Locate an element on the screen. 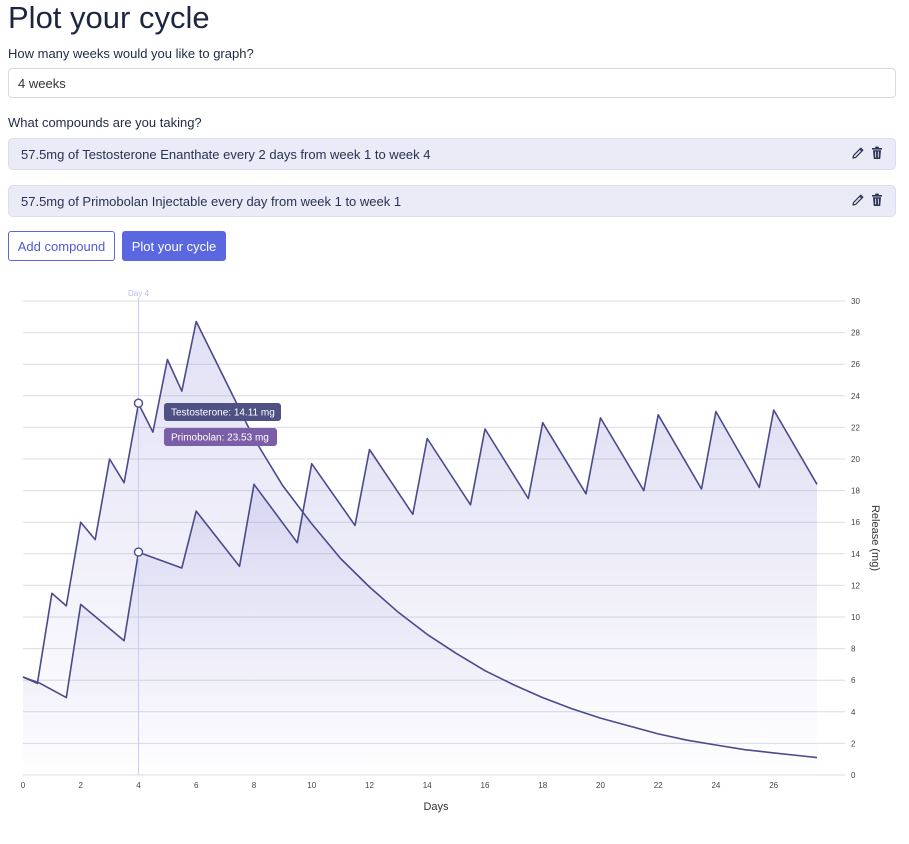 The height and width of the screenshot is (844, 909). x-tick-label: 8 is located at coordinates (254, 785).